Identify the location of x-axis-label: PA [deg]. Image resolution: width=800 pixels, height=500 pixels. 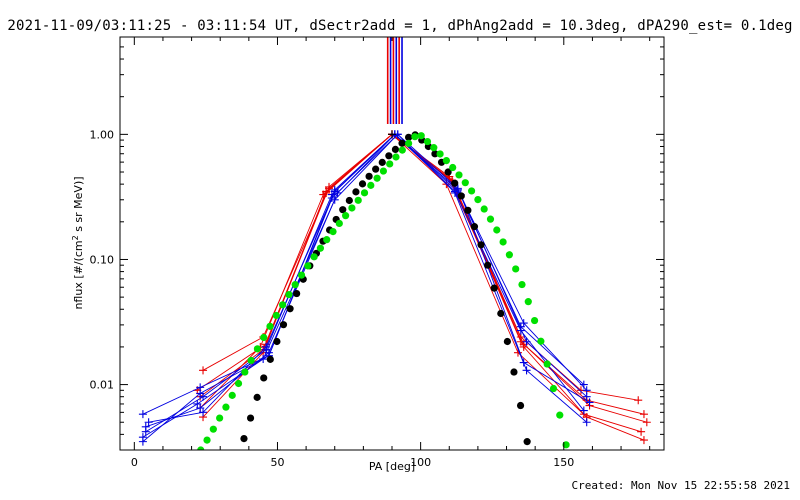
(392, 466).